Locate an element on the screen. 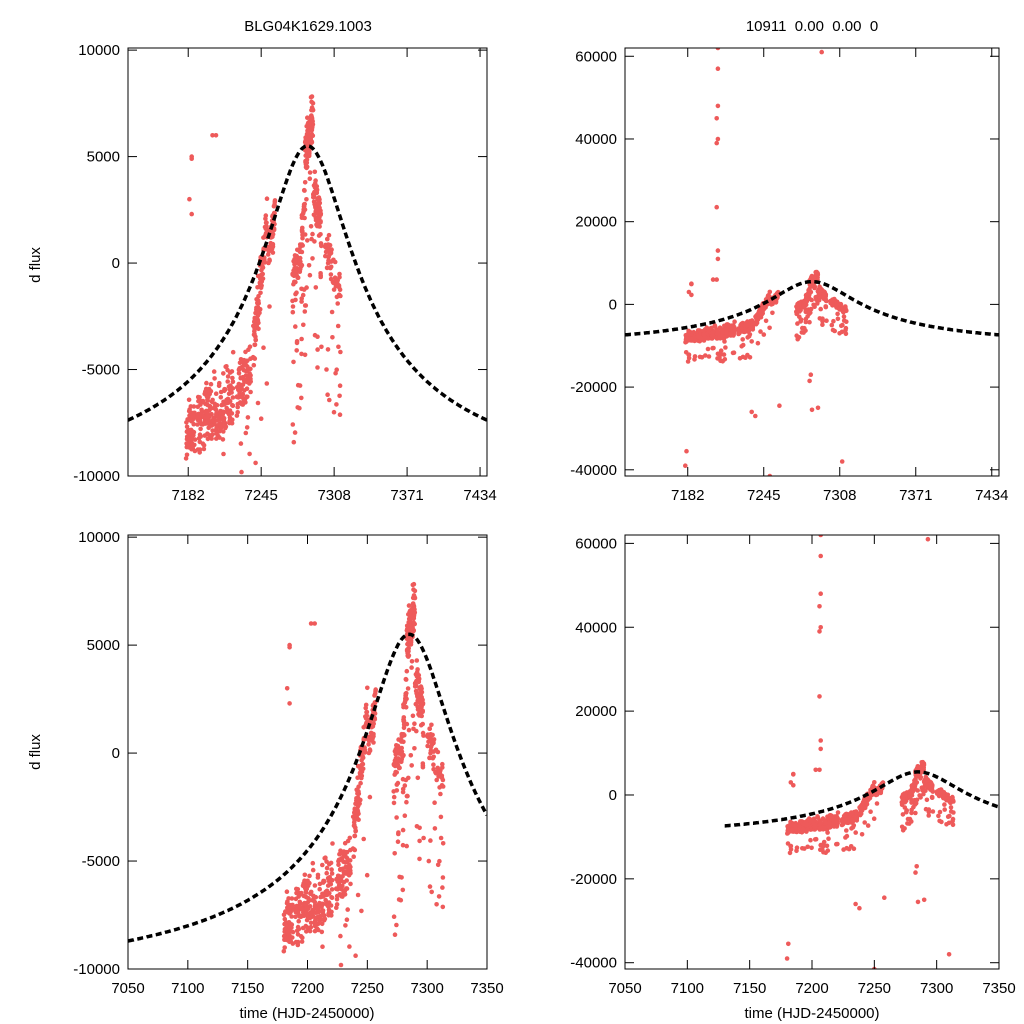 The image size is (1024, 1024). y-tick-label: -40000 is located at coordinates (593, 963).